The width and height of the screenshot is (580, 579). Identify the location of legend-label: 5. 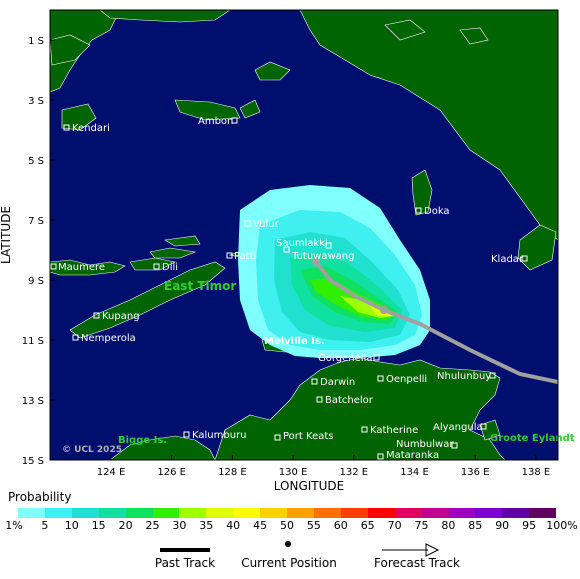
(45, 525).